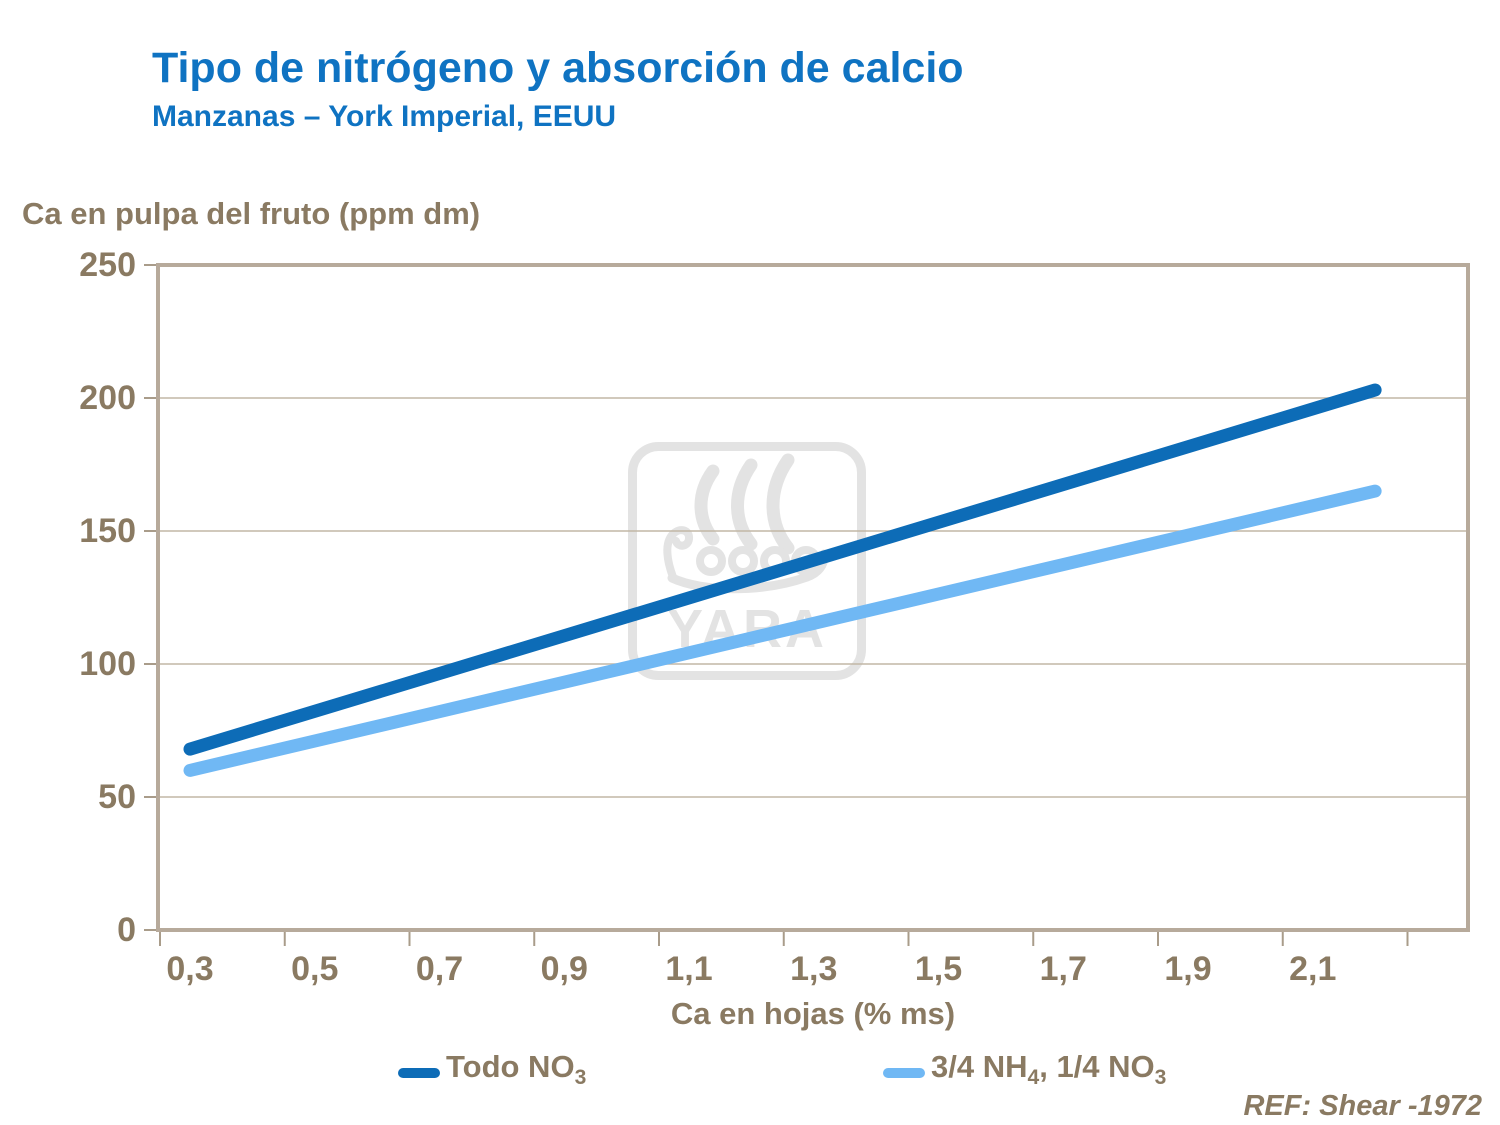 This screenshot has width=1500, height=1125. I want to click on legend-swatch-nh4-no3, so click(904, 1072).